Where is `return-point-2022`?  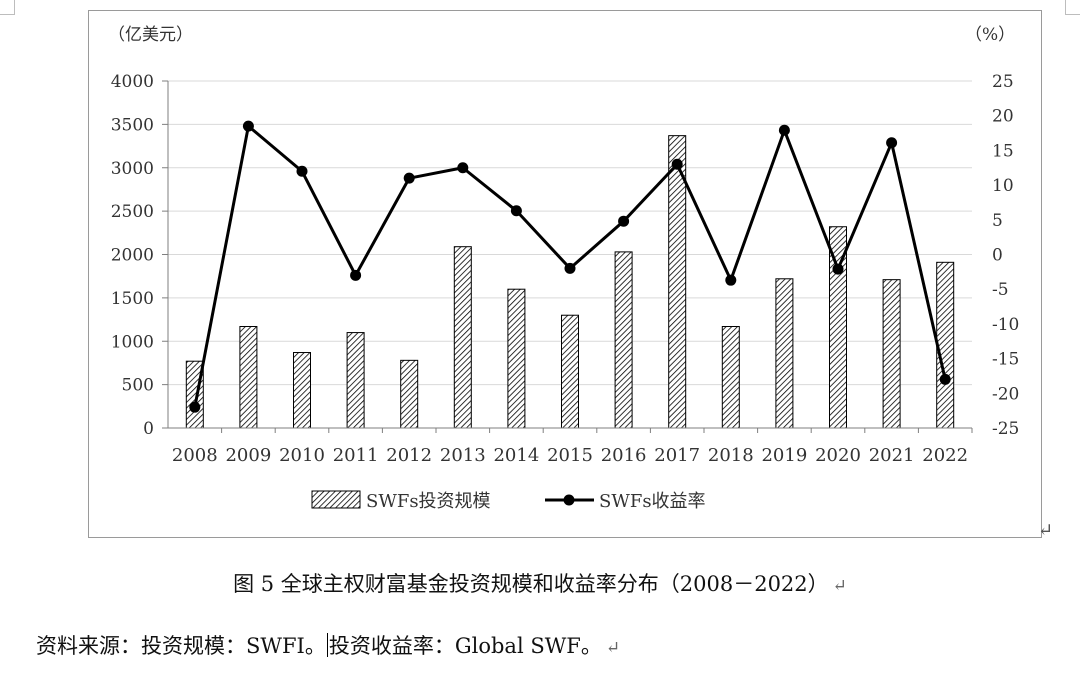 return-point-2022 is located at coordinates (945, 379).